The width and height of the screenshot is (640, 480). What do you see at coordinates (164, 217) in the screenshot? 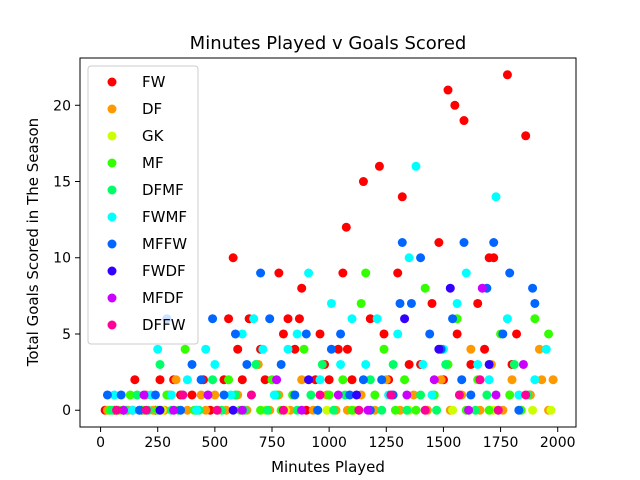
I see `legend-label: FWMF` at bounding box center [164, 217].